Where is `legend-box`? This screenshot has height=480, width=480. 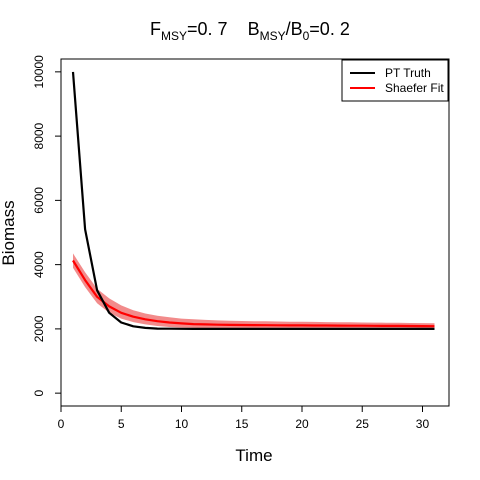 legend-box is located at coordinates (395, 80).